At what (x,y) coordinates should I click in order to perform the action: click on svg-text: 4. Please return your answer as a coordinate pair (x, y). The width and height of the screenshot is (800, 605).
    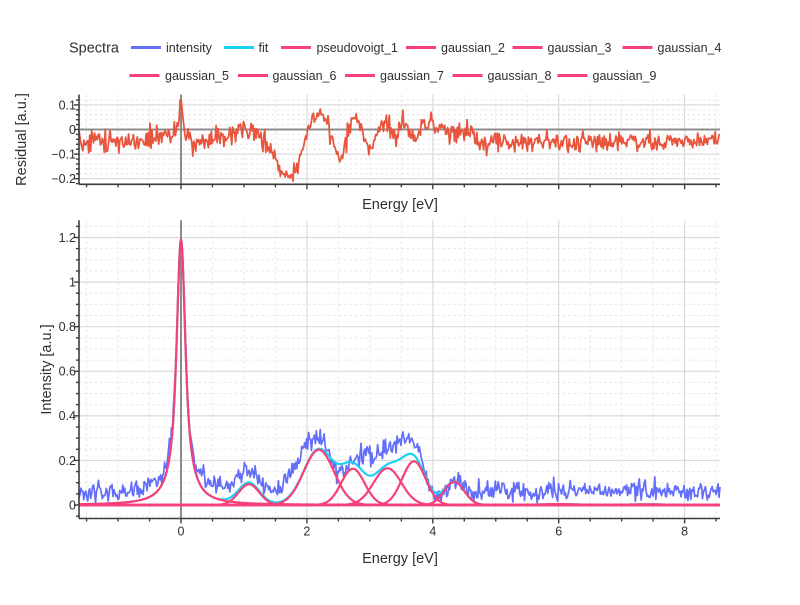
    Looking at the image, I should click on (432, 531).